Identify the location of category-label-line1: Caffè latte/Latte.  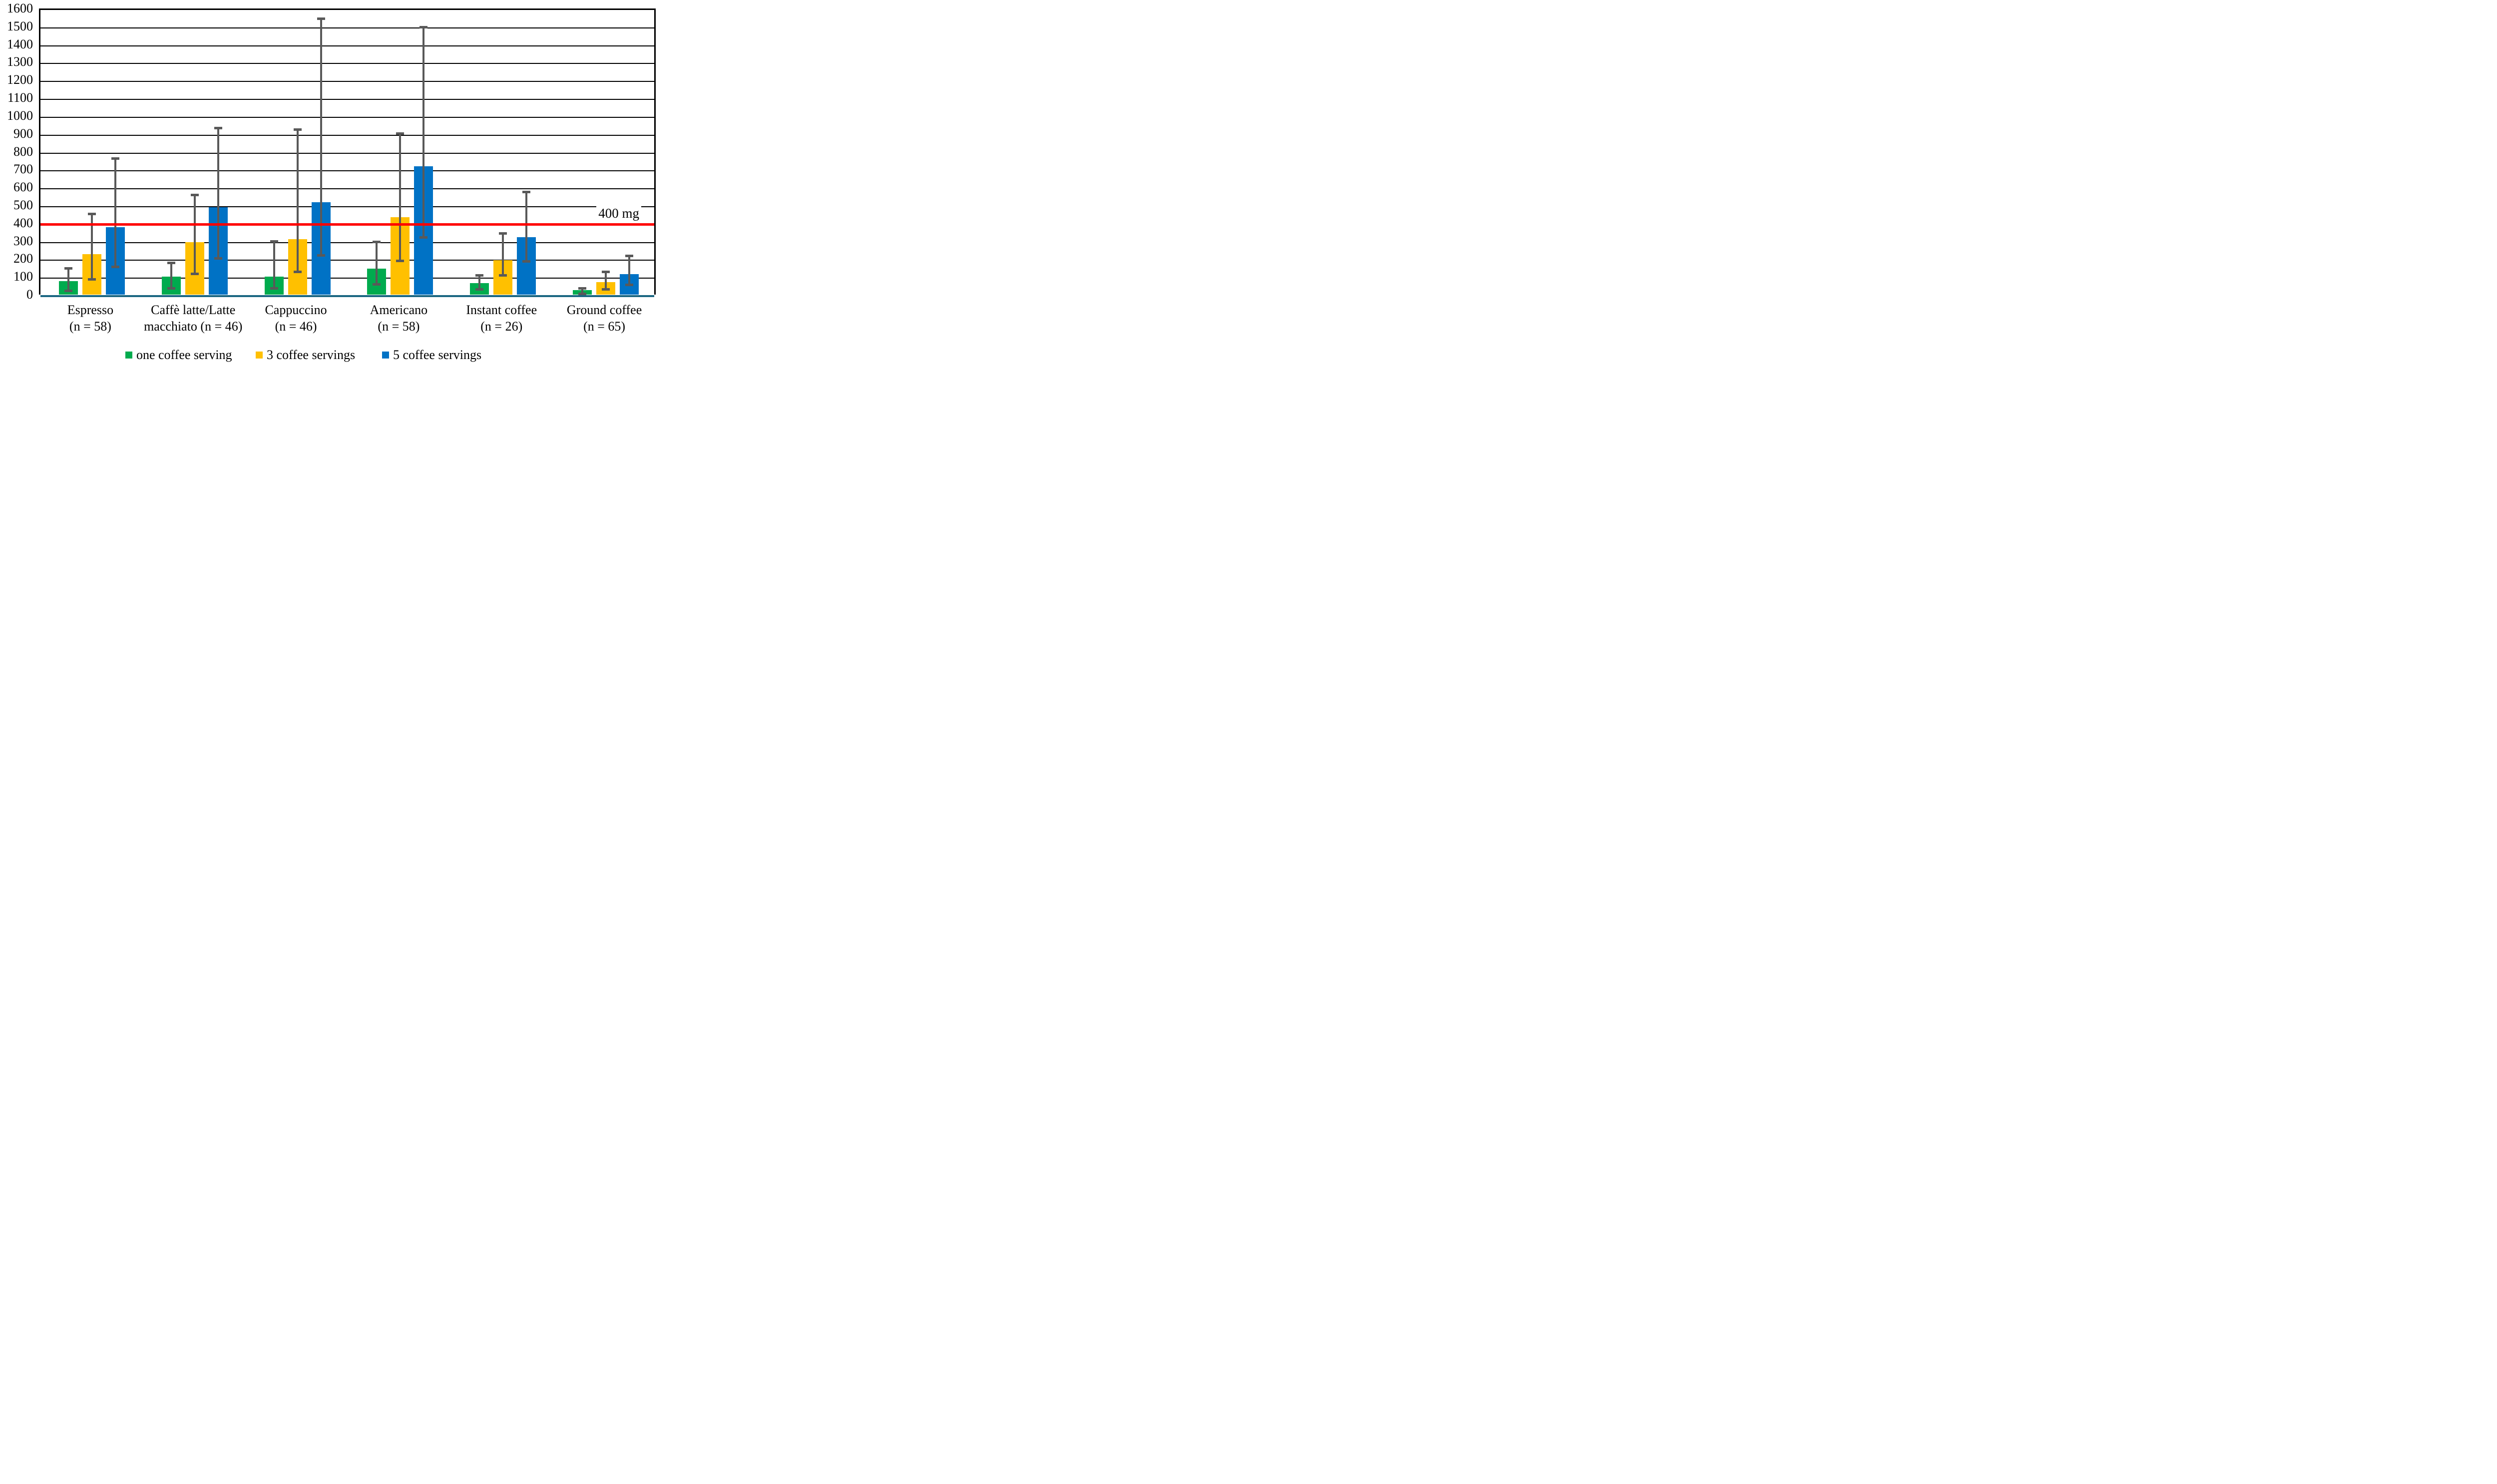
(193, 310).